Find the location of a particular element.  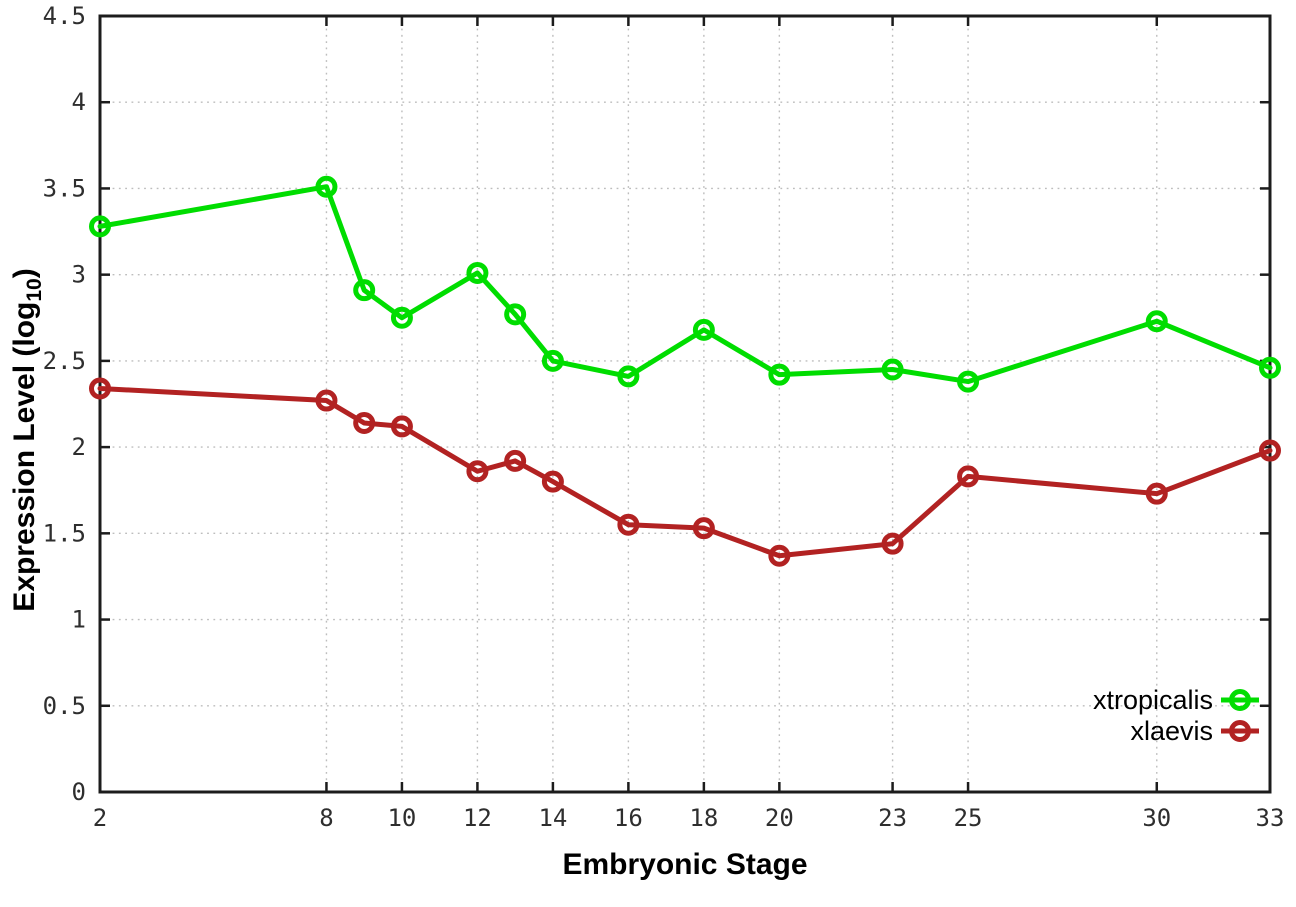

y-axis-title: Expression Level (log10) is located at coordinates (27, 439).